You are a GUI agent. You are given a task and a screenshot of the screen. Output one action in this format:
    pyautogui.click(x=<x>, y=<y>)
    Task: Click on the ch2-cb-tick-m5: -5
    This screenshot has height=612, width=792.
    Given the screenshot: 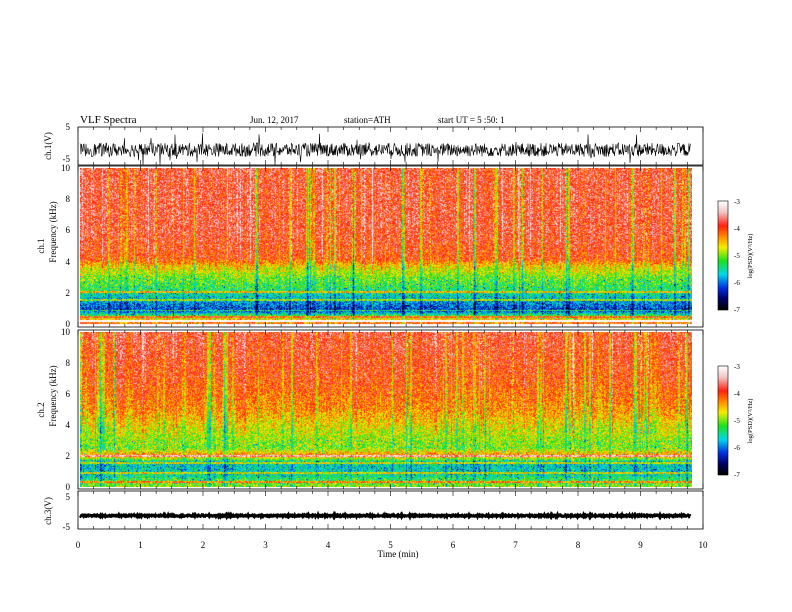 What is the action you would take?
    pyautogui.click(x=737, y=421)
    